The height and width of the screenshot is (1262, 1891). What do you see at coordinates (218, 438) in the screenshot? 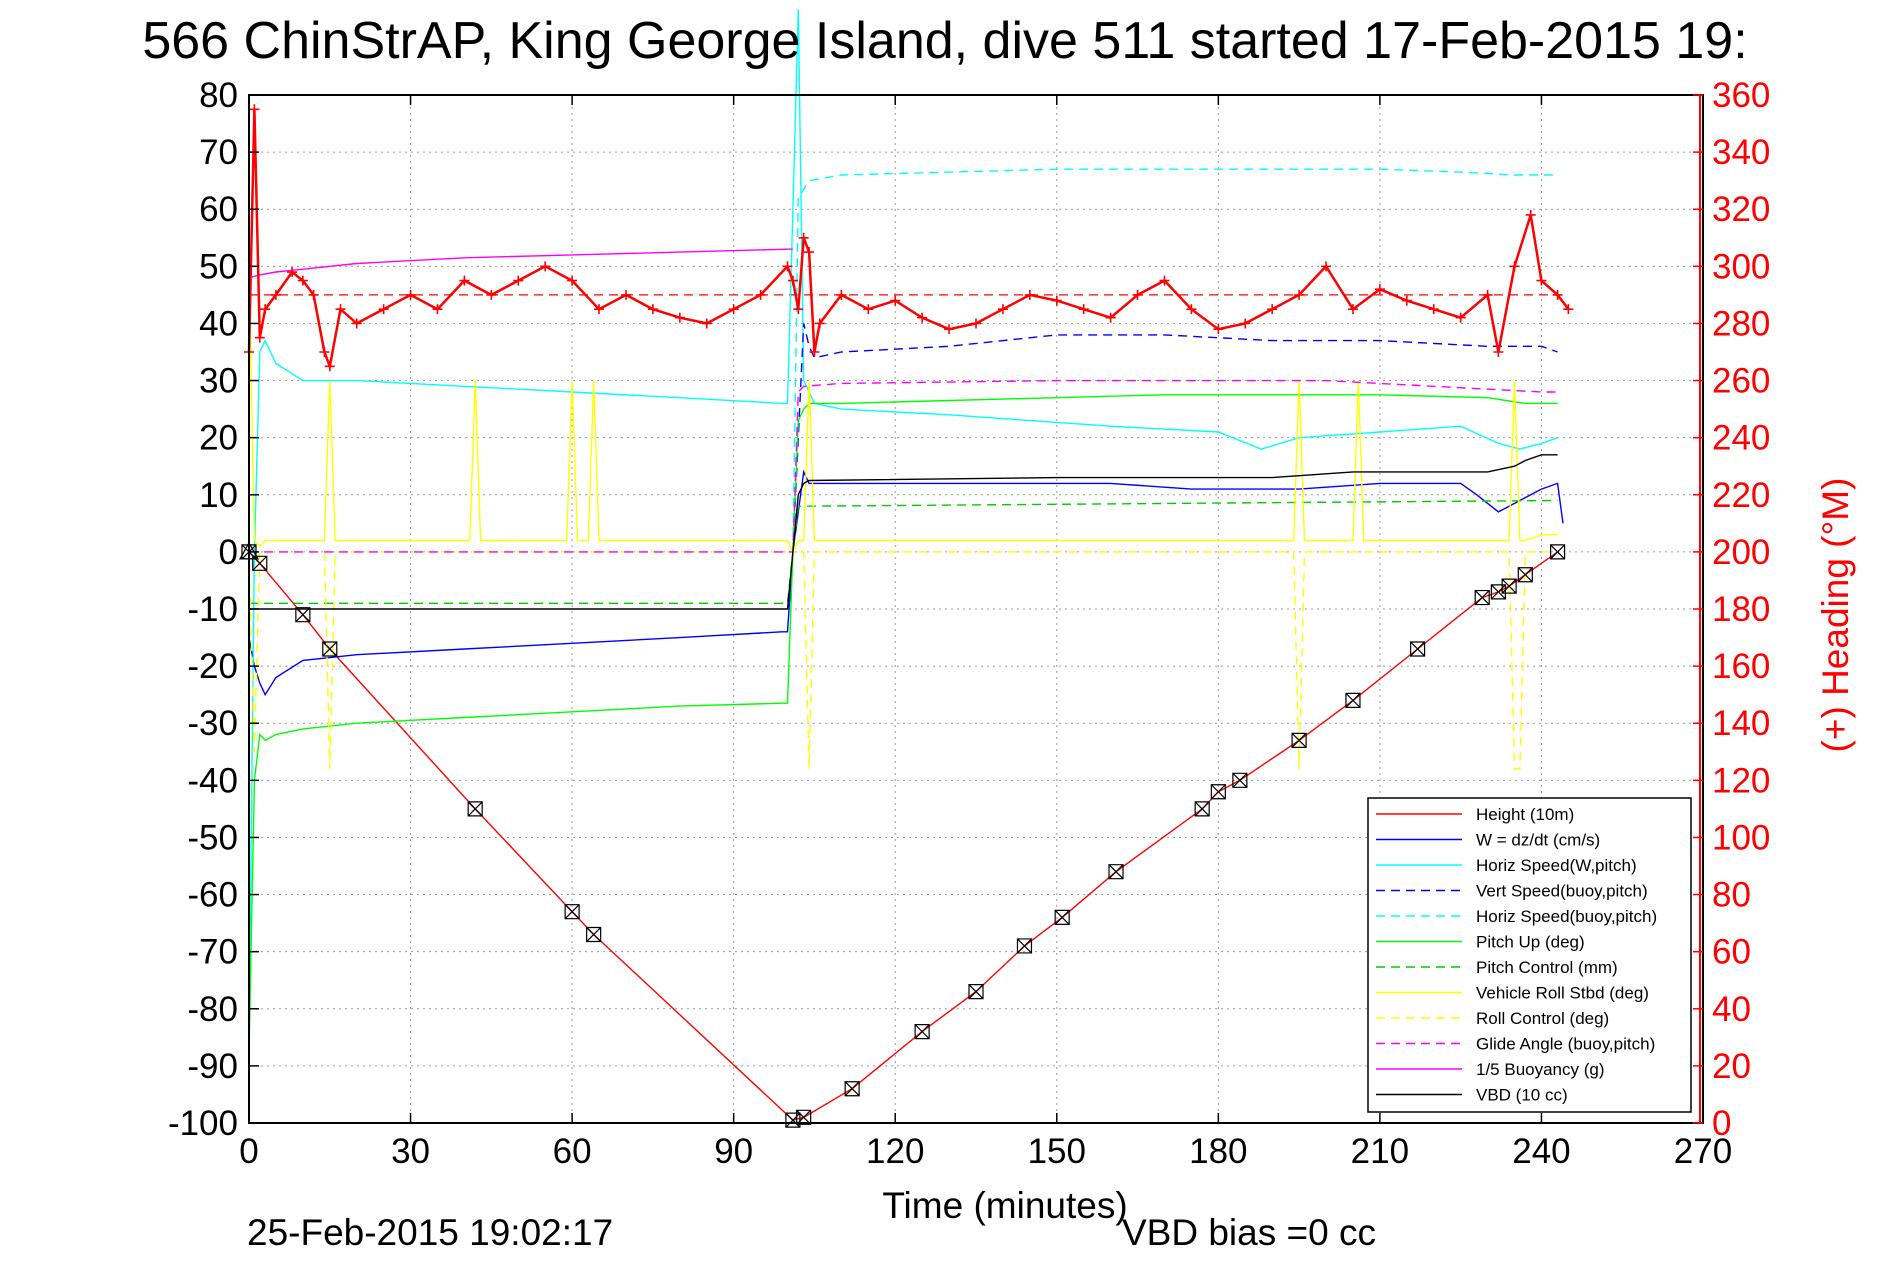
I see `y-tick-label: 20` at bounding box center [218, 438].